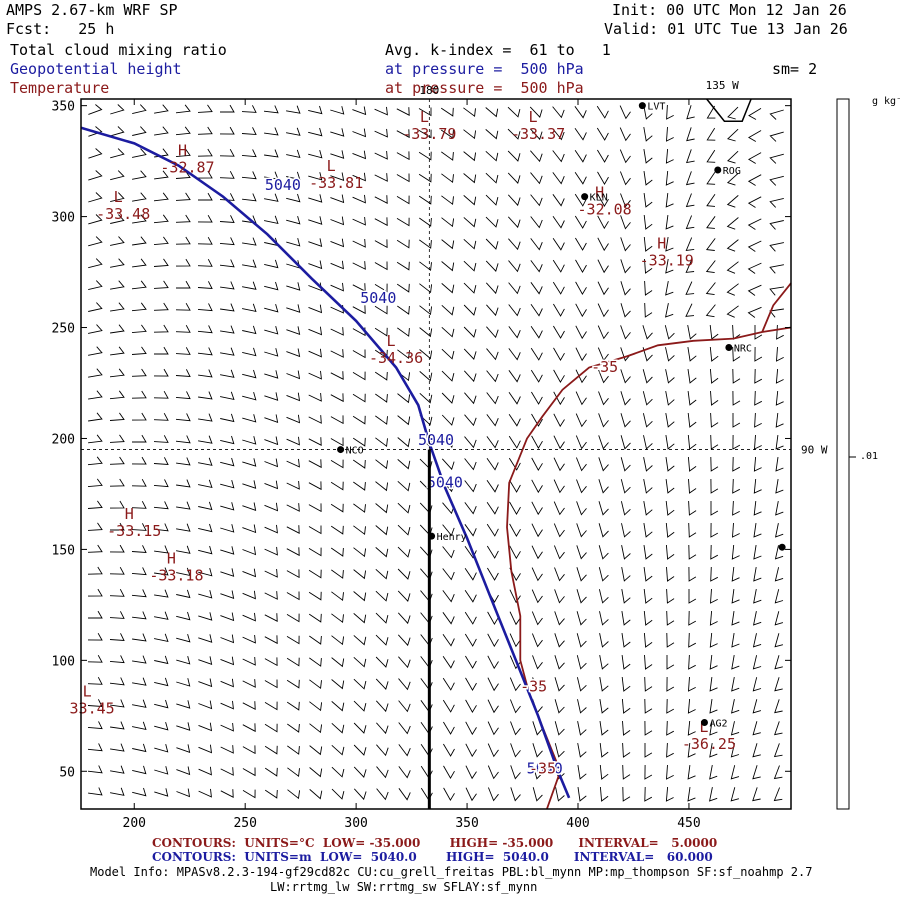 This screenshot has height=900, width=900. What do you see at coordinates (118, 50) in the screenshot?
I see `field-1-label: Total cloud mixing ratio` at bounding box center [118, 50].